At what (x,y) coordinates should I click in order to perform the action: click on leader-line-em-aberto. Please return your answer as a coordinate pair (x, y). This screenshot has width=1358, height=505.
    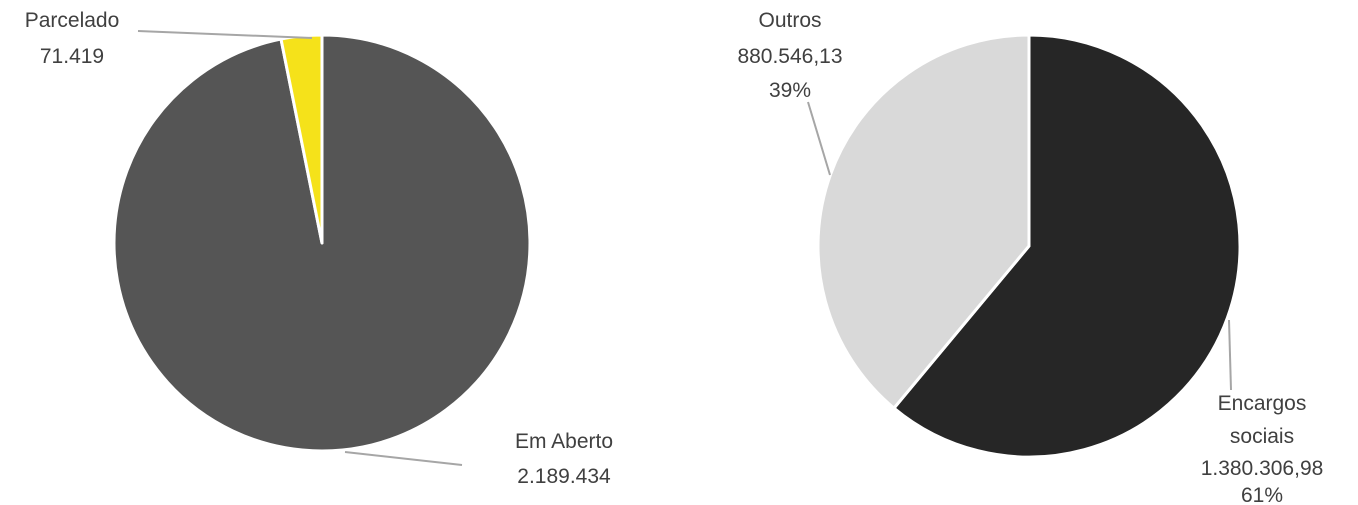
    Looking at the image, I should click on (403, 458).